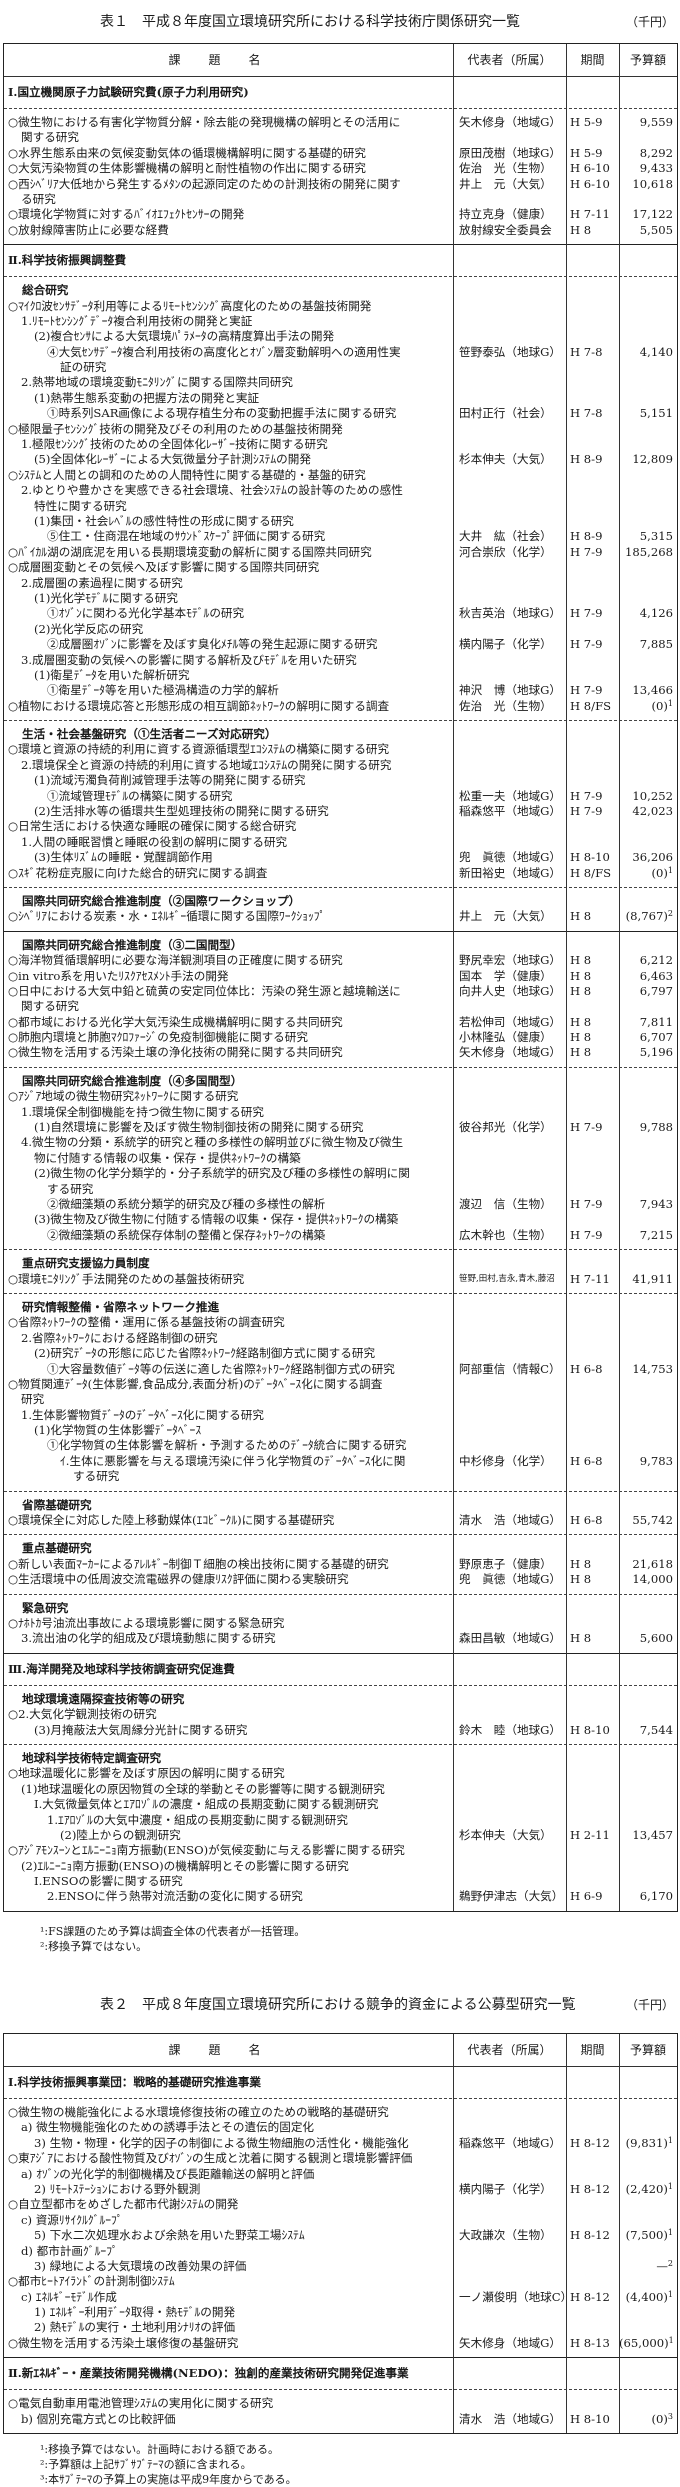 The height and width of the screenshot is (2487, 680). I want to click on budget-value: 7,544, so click(656, 1729).